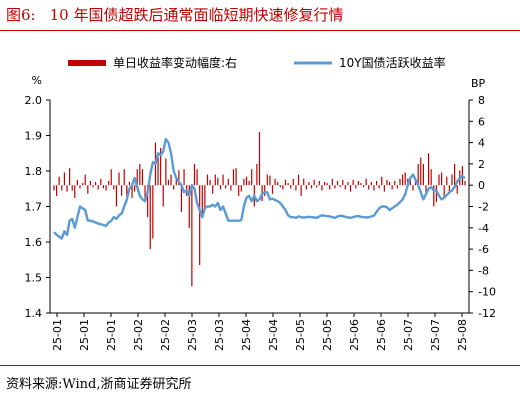  I want to click on legend-bar-label: 单日收益率变动幅度:右, so click(175, 62).